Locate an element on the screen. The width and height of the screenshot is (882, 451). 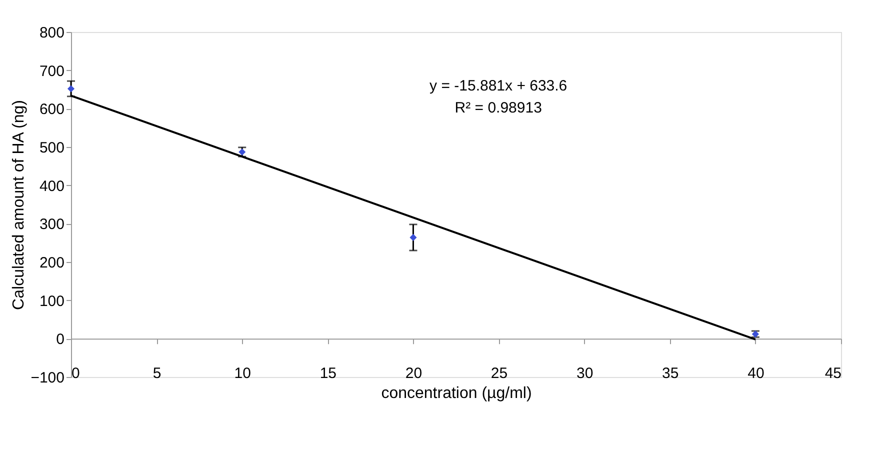
y-tick-label: 800 is located at coordinates (51, 33).